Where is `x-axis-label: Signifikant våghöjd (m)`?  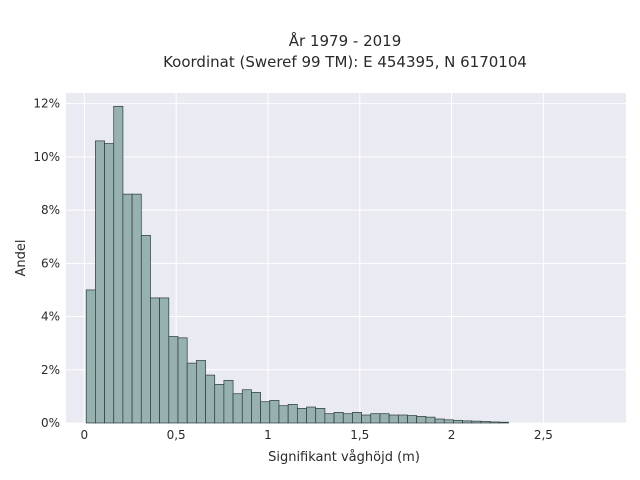
x-axis-label: Signifikant våghöjd (m) is located at coordinates (344, 457).